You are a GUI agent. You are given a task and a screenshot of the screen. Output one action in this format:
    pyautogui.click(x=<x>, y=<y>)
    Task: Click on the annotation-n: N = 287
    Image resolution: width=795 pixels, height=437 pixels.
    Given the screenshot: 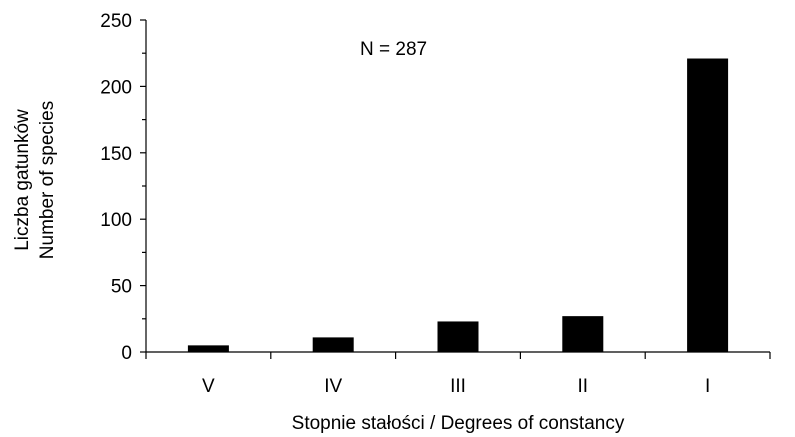 What is the action you would take?
    pyautogui.click(x=393, y=49)
    